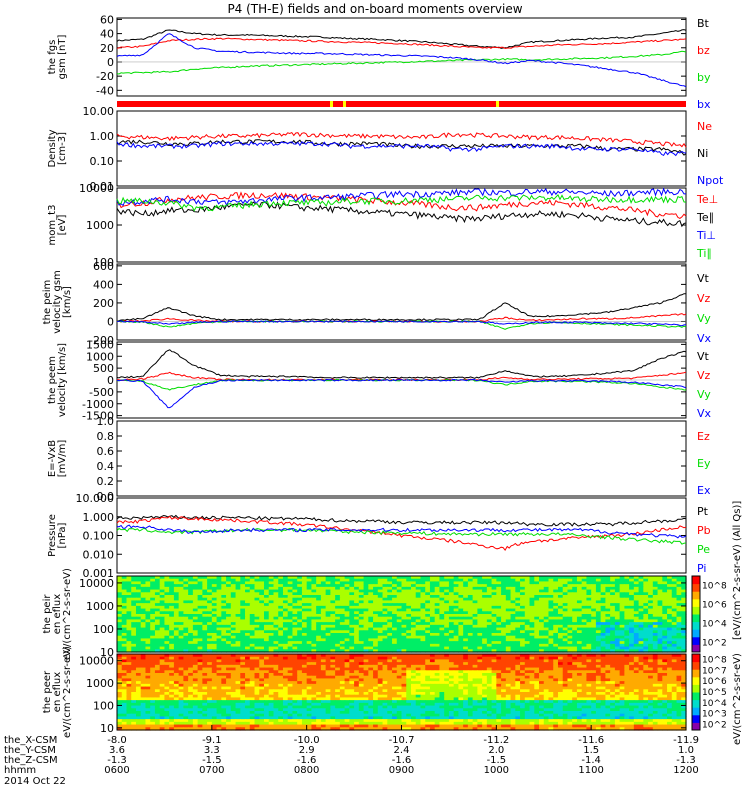  What do you see at coordinates (705, 217) in the screenshot?
I see `legend-Te∥: Te∥` at bounding box center [705, 217].